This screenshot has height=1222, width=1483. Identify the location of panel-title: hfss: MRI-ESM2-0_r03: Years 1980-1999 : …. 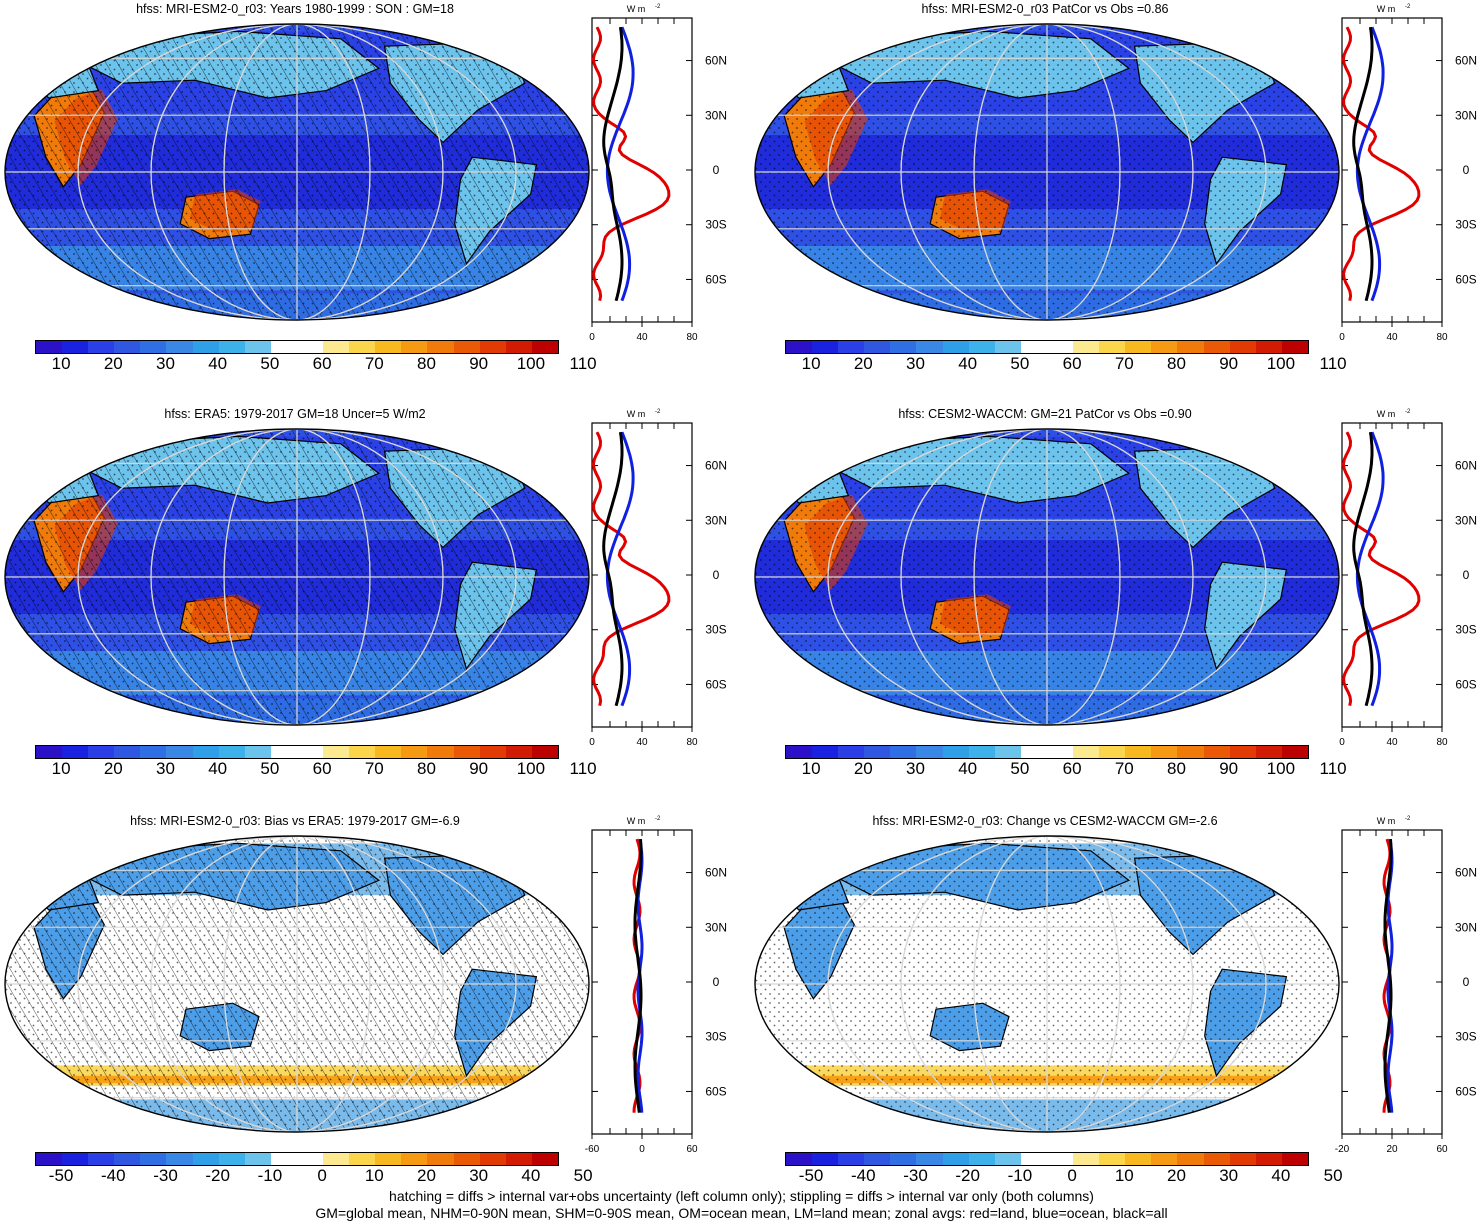
(295, 9).